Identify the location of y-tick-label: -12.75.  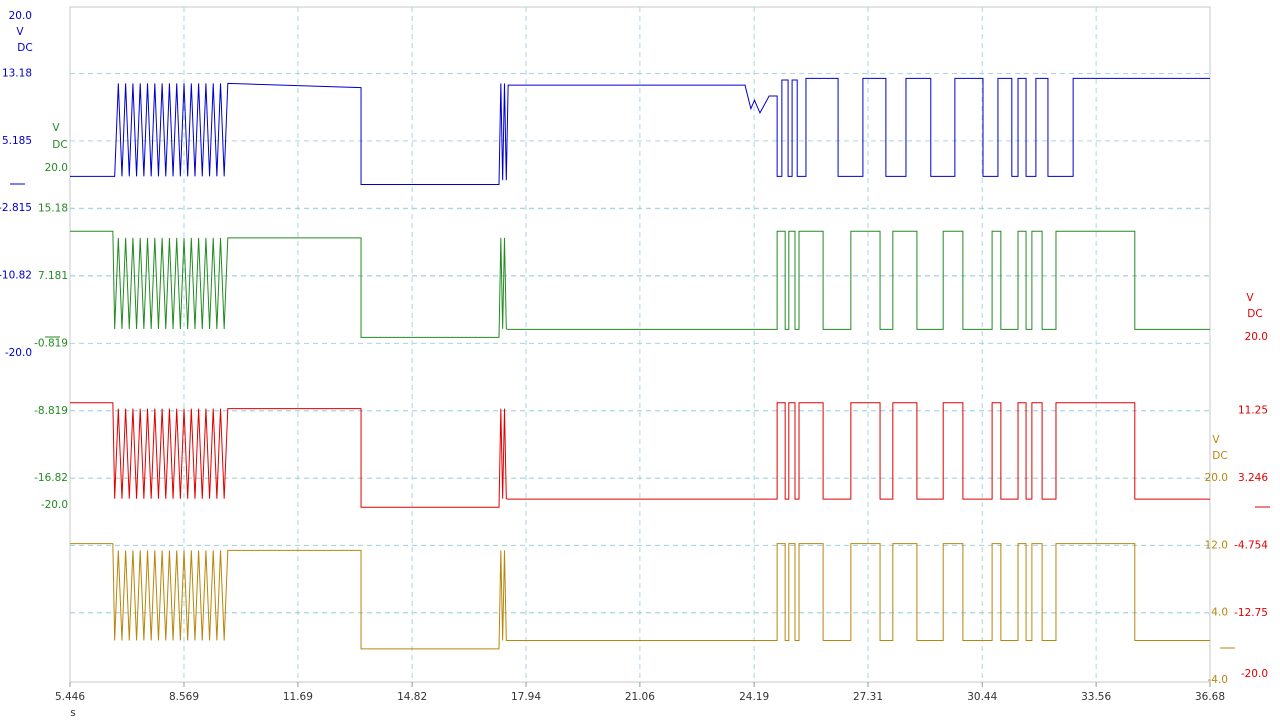
(1251, 613).